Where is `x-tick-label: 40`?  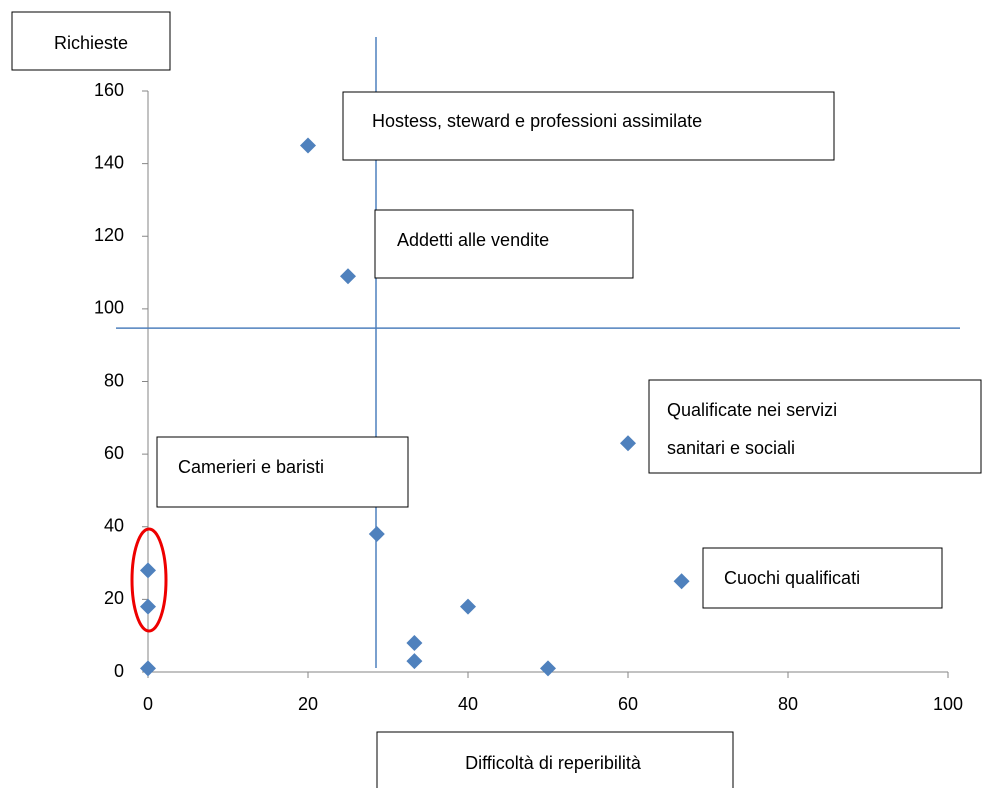 x-tick-label: 40 is located at coordinates (468, 704).